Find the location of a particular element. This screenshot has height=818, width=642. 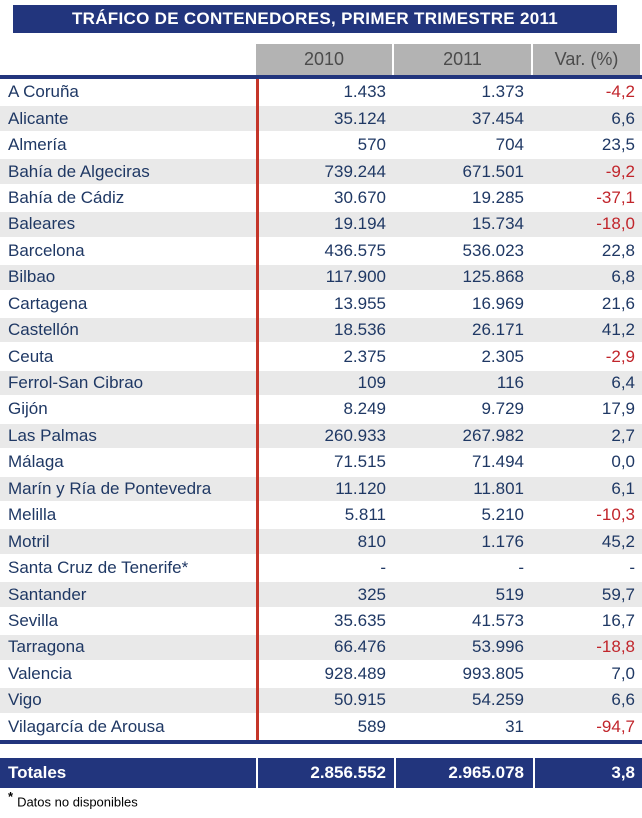

value-2011-cell: 5.210 is located at coordinates (502, 515).